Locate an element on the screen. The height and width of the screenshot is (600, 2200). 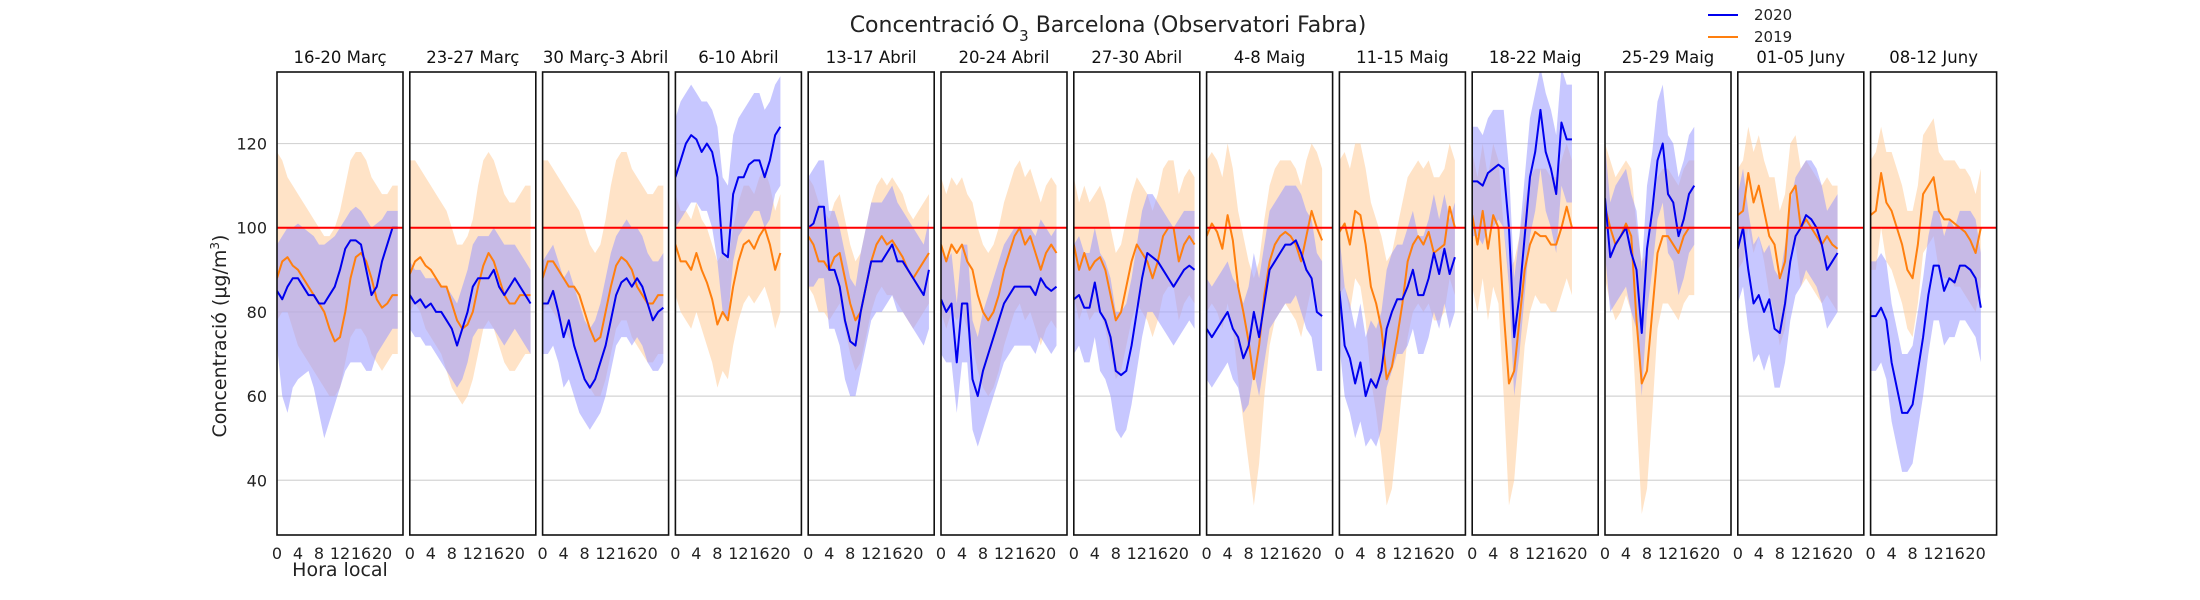
legend-label-2019: 2019 is located at coordinates (1773, 37).